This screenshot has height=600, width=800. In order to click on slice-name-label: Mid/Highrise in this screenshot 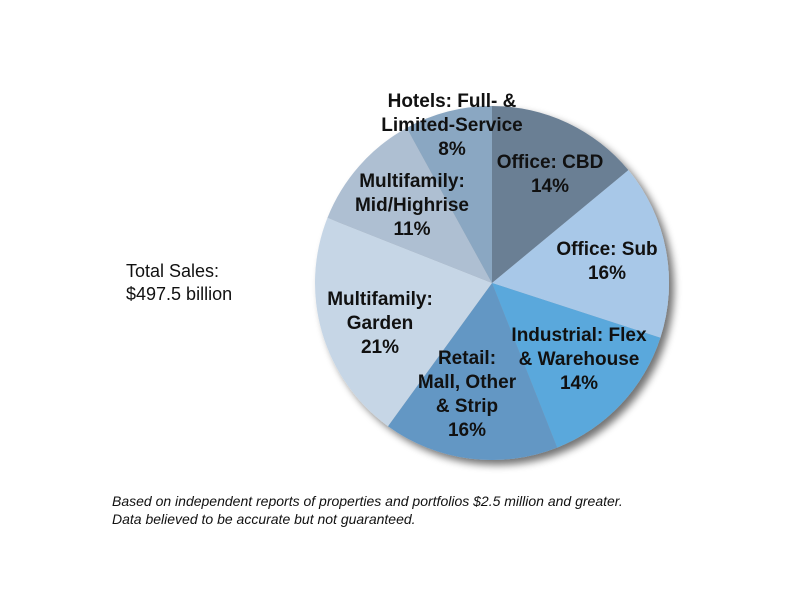, I will do `click(412, 205)`.